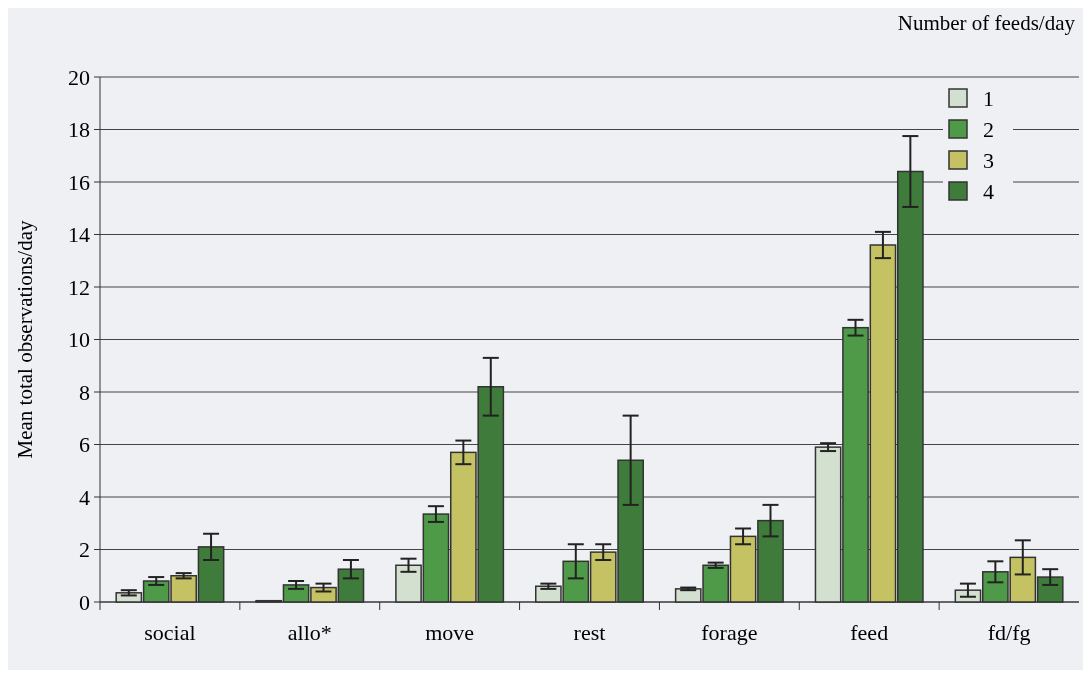 This screenshot has height=678, width=1091. Describe the element at coordinates (309, 632) in the screenshot. I see `x-tick-label: allo*` at that location.